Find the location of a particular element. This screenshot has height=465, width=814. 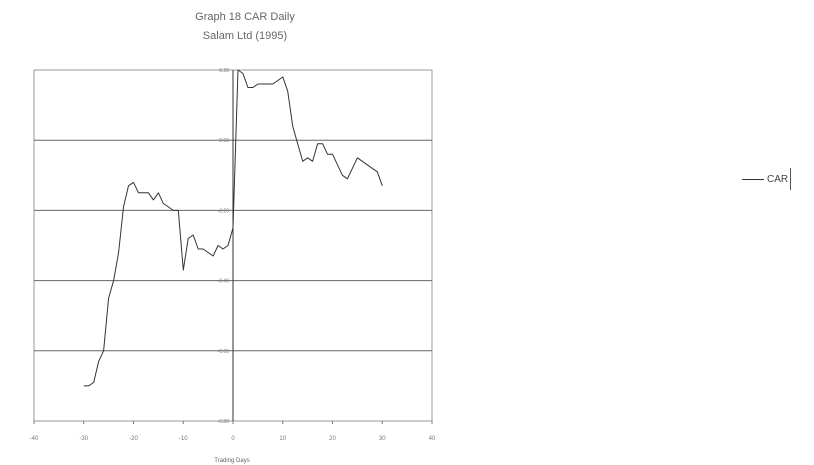

legend-edge is located at coordinates (791, 179).